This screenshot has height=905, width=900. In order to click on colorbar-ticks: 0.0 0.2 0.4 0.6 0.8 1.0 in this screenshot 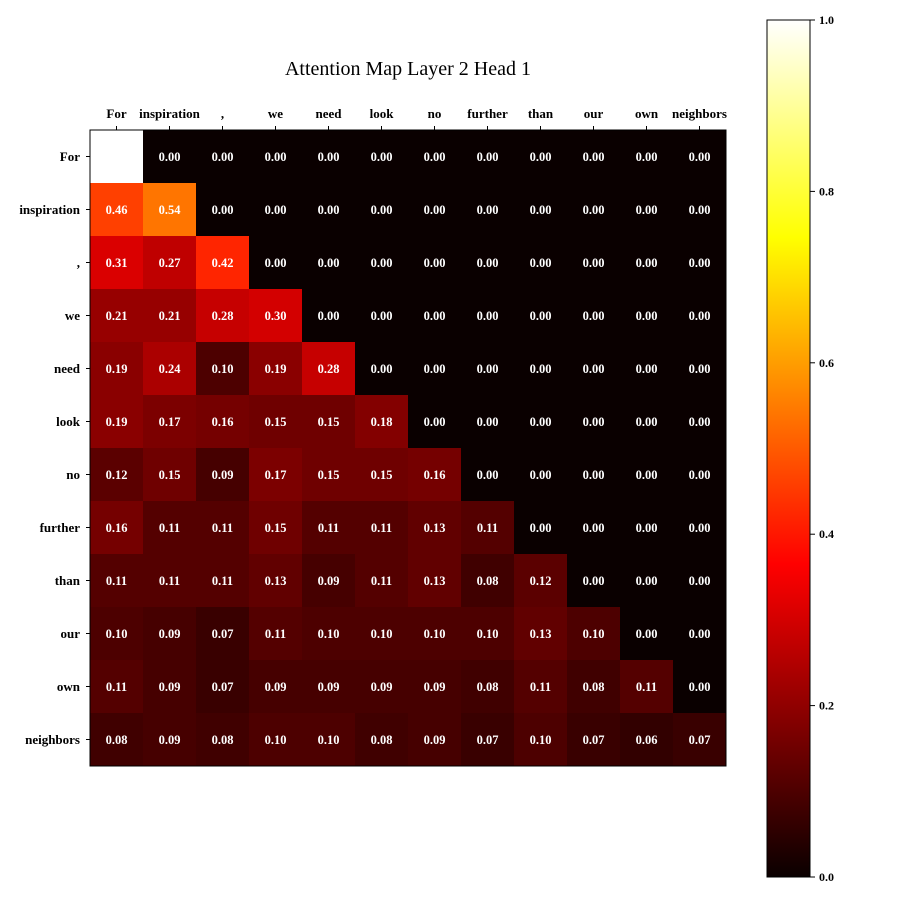, I will do `click(822, 448)`.